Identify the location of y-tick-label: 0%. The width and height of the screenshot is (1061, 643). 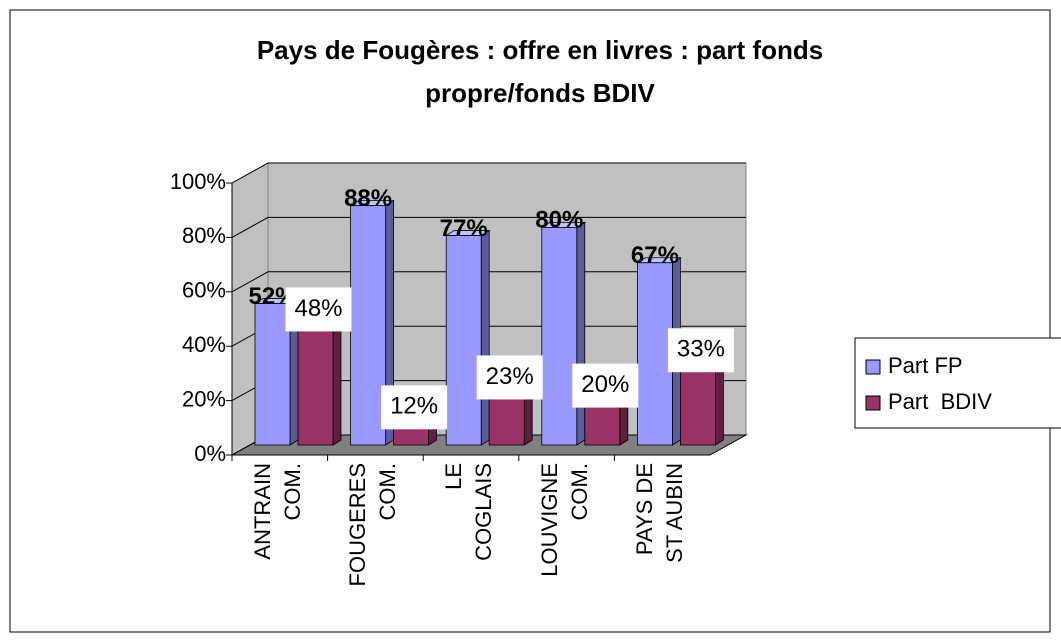
(210, 453).